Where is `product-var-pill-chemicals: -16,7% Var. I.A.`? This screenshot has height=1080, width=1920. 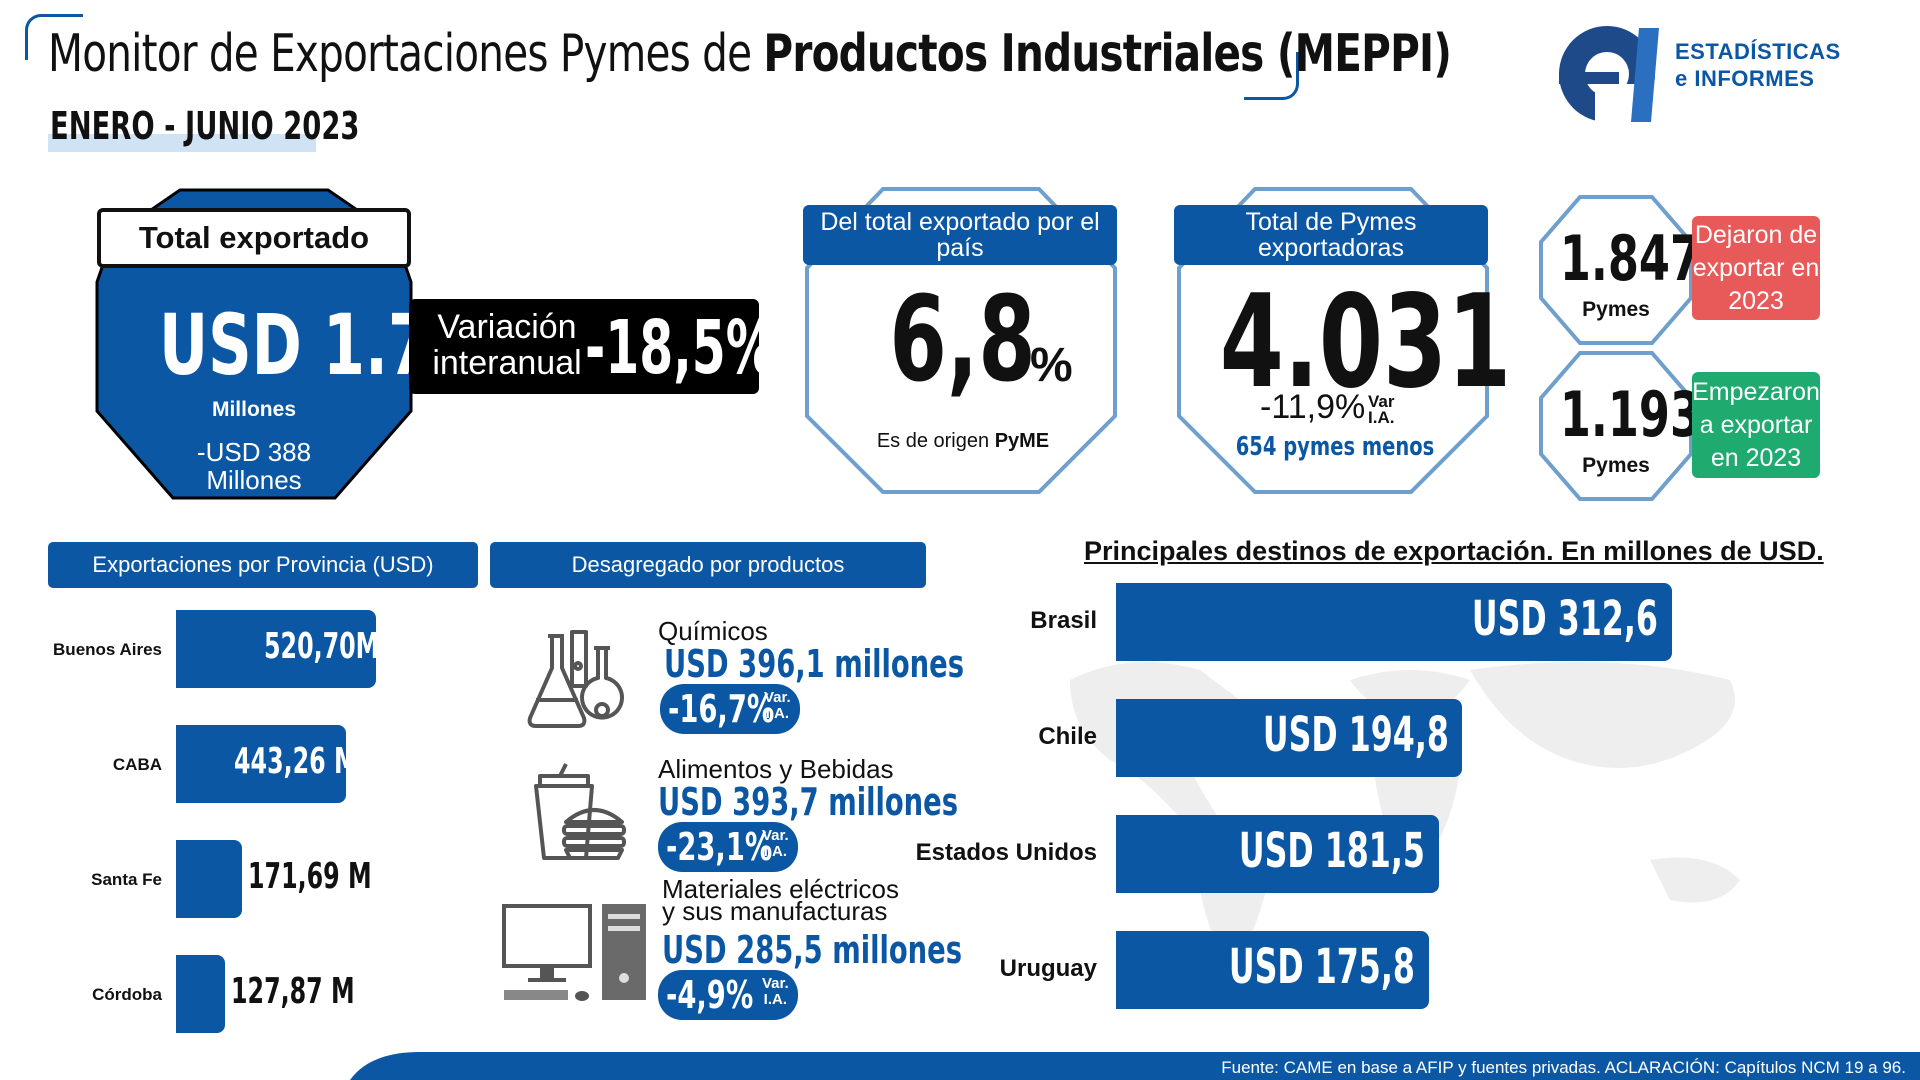
product-var-pill-chemicals: -16,7% Var. I.A. is located at coordinates (730, 709).